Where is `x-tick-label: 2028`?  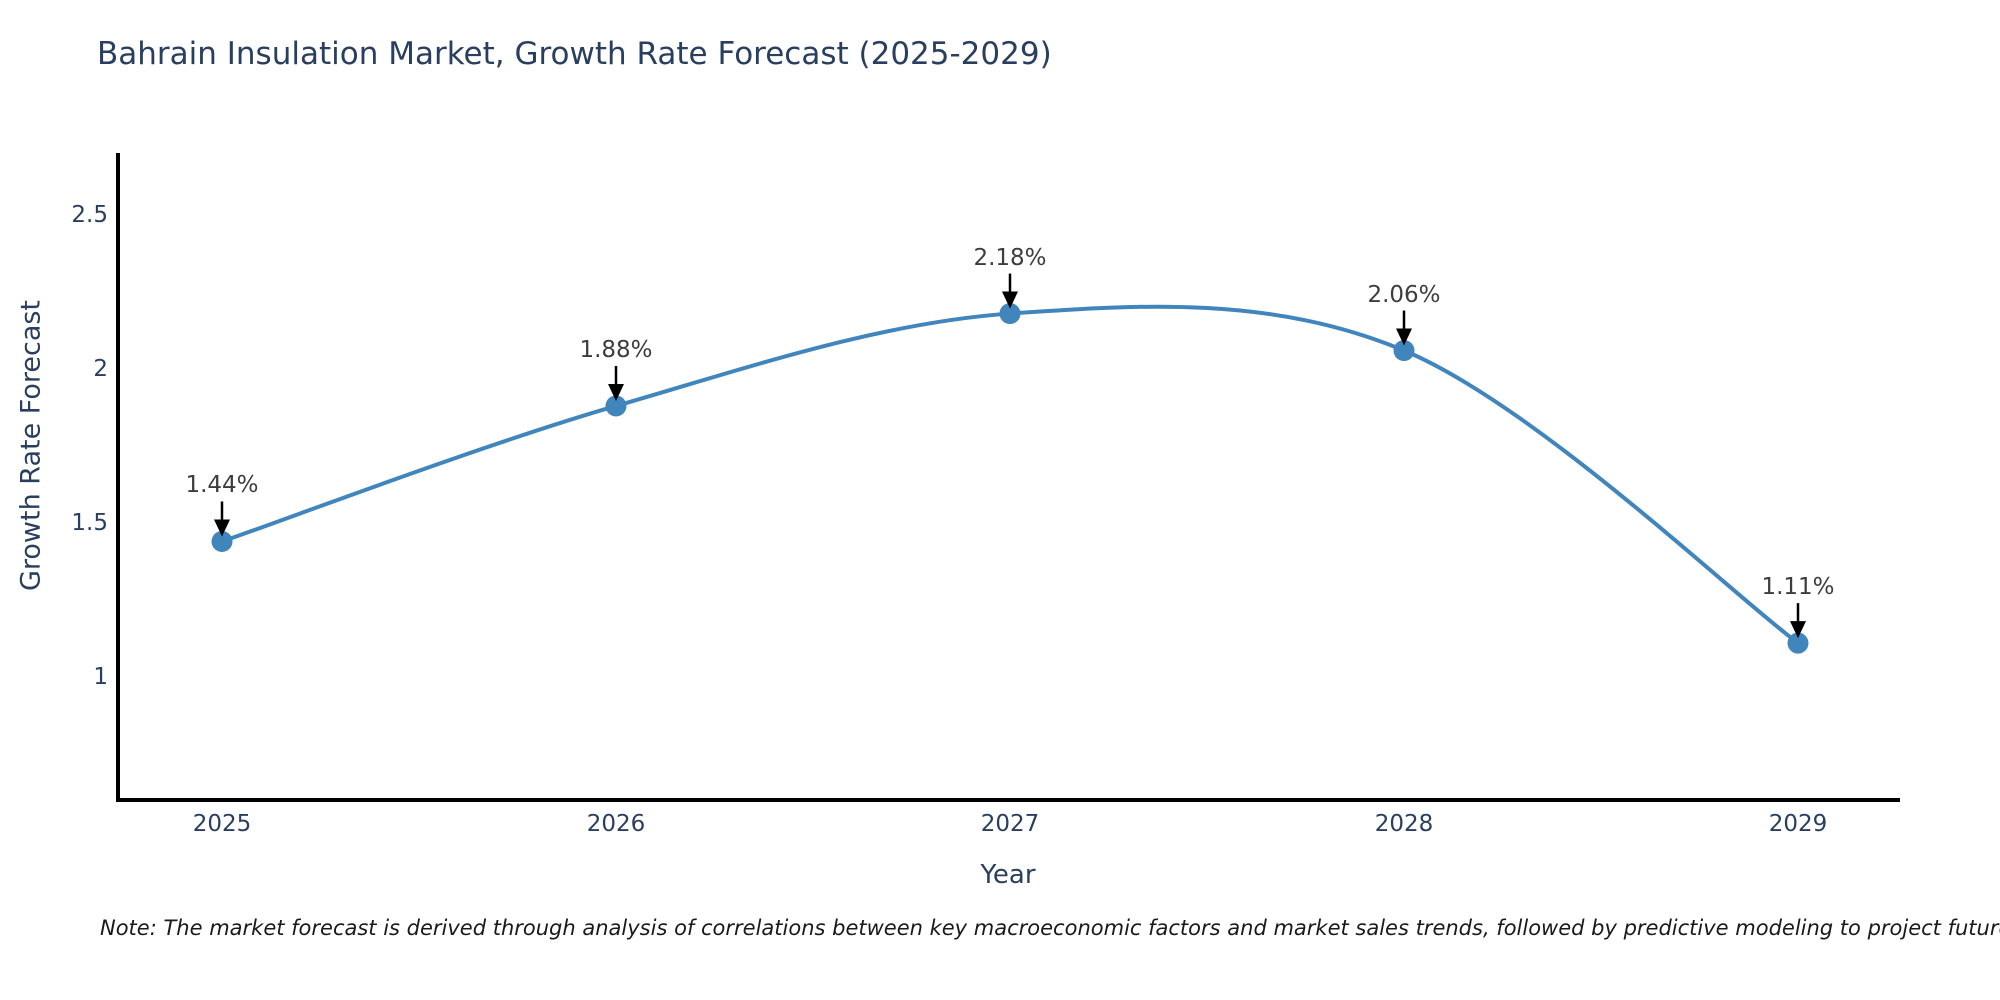
x-tick-label: 2028 is located at coordinates (1404, 824).